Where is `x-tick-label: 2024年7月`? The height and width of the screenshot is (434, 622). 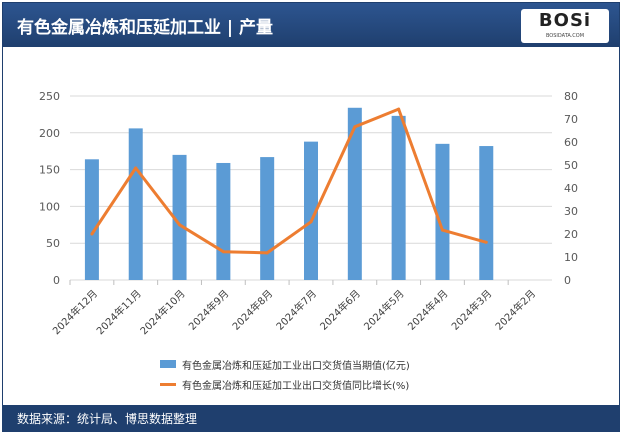 x-tick-label: 2024年7月 is located at coordinates (296, 310).